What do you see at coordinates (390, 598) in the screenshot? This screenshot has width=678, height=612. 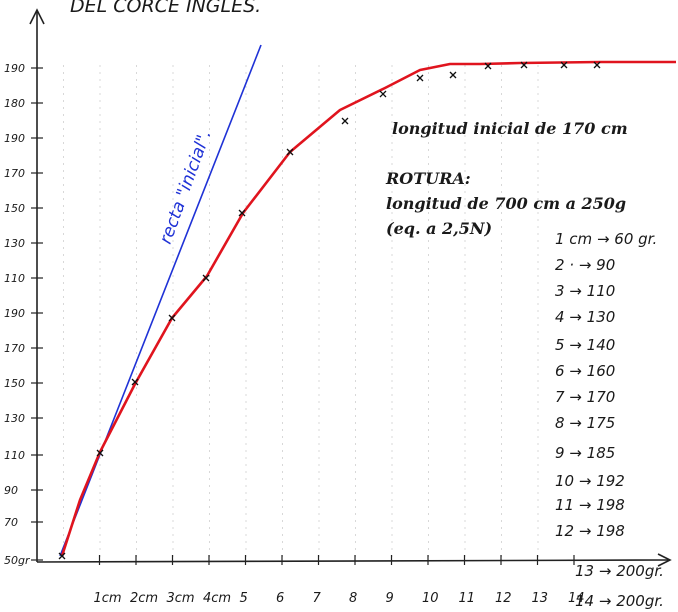 I see `x-tick-label: 9` at bounding box center [390, 598].